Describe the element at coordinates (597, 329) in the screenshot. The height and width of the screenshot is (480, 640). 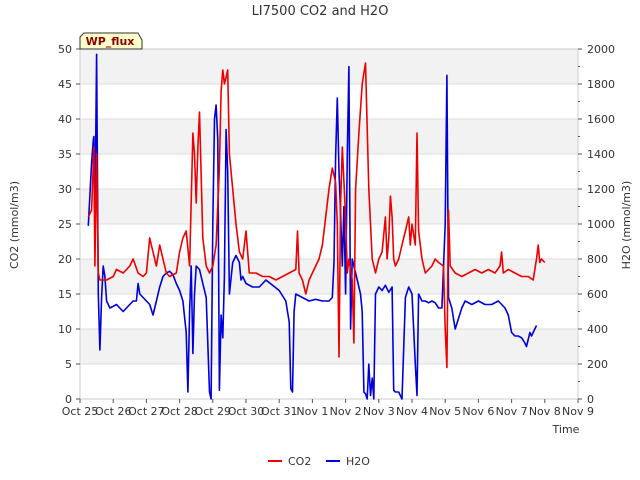
I see `right-tick-label: 400` at that location.